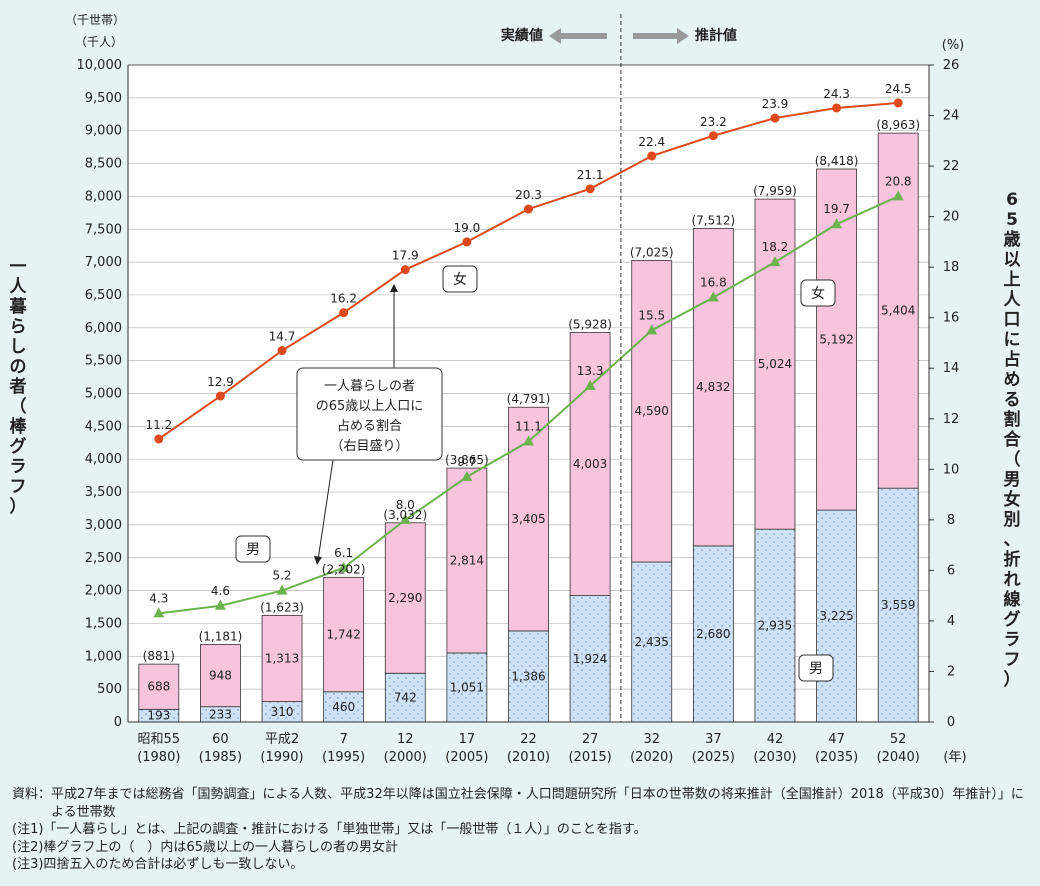 The width and height of the screenshot is (1040, 886). I want to click on y-axis-title-left-char: ら, so click(18, 327).